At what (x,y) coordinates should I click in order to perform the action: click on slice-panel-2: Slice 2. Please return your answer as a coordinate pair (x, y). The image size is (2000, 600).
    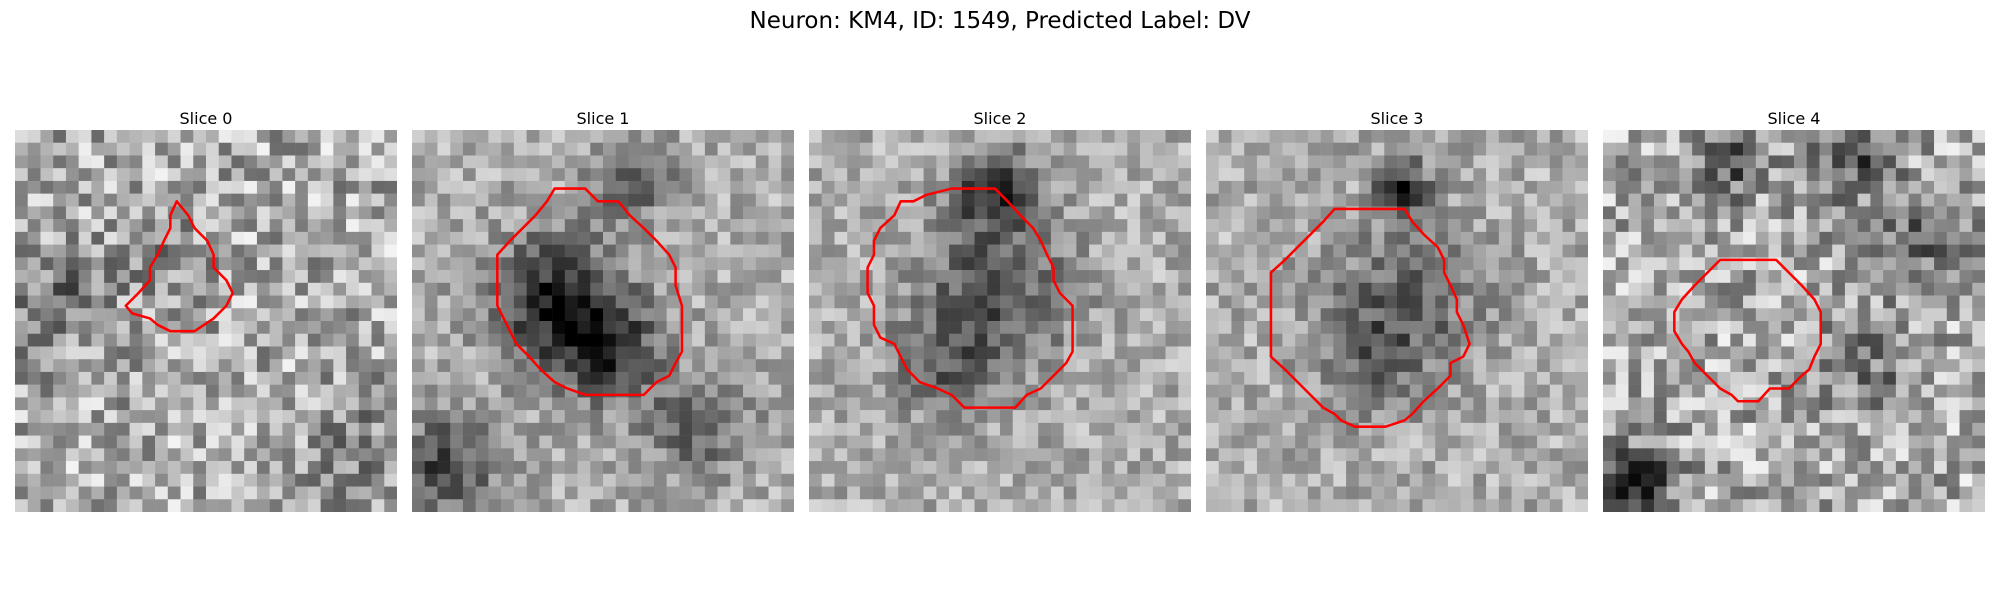
    Looking at the image, I should click on (1000, 310).